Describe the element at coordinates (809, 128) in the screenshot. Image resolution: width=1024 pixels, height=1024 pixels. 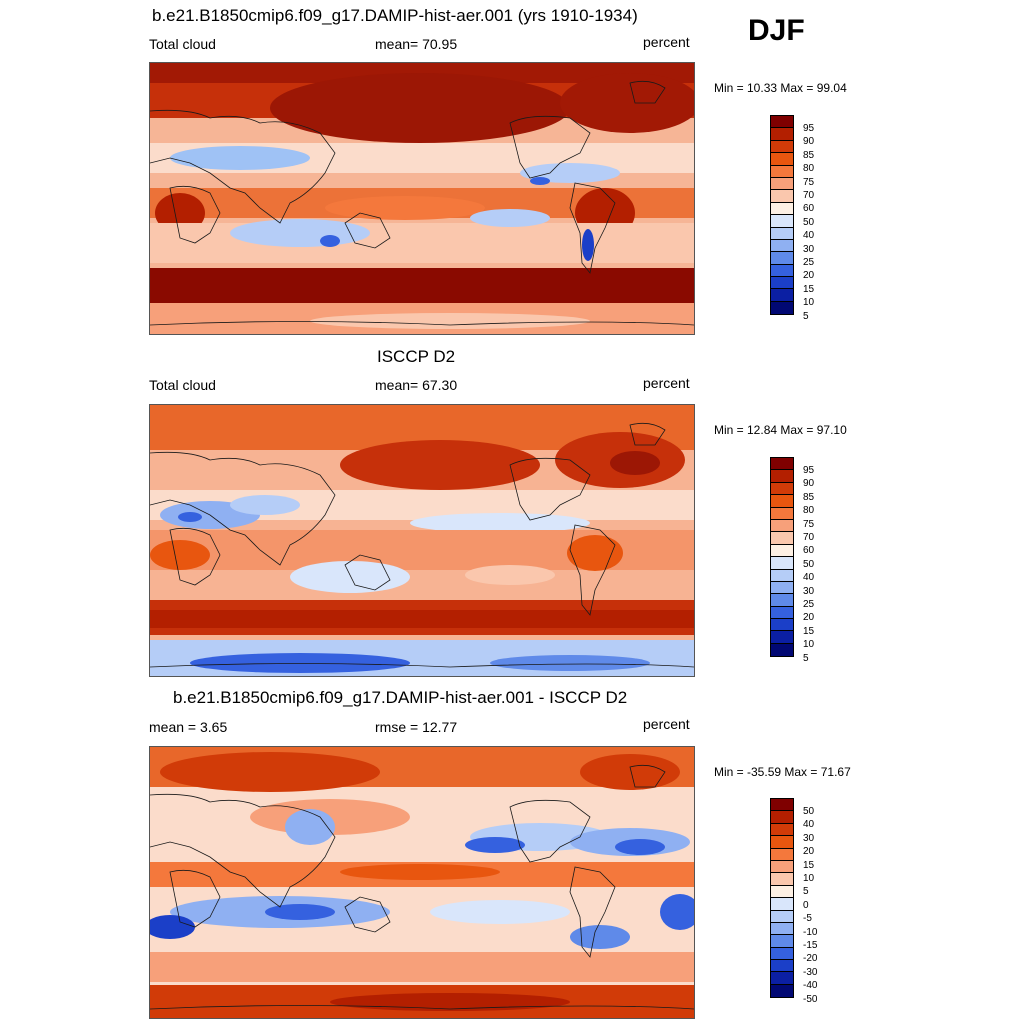
I see `colorbar-tick-label: 95` at that location.